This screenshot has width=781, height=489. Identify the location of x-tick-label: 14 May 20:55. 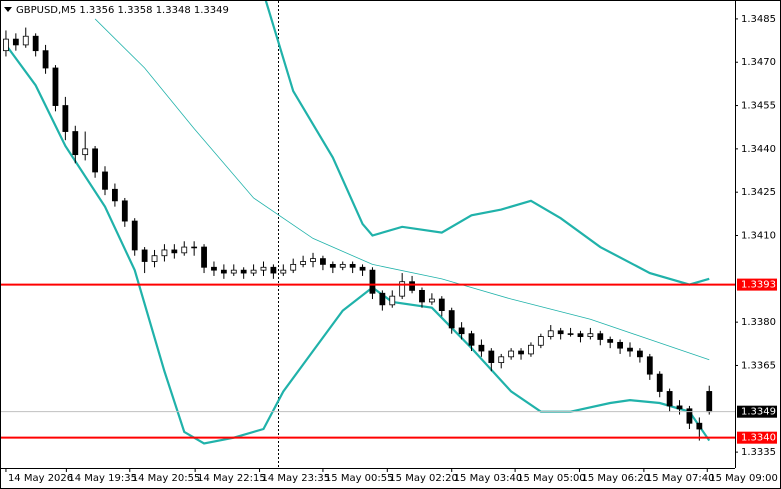
(166, 478).